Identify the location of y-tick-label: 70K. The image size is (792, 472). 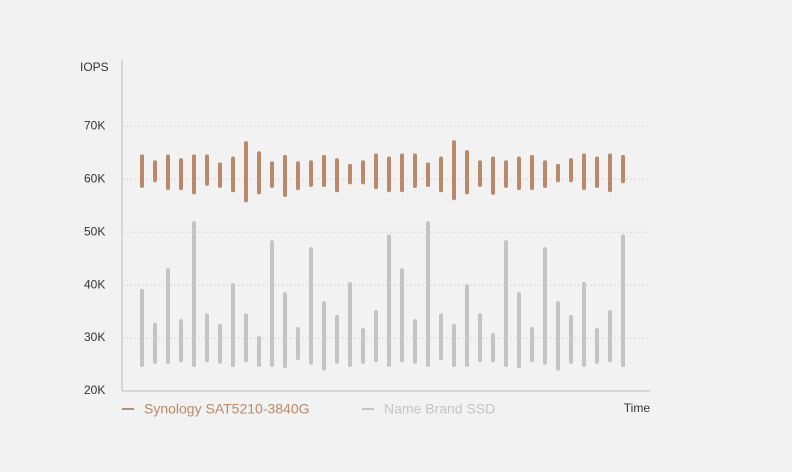
(94, 125).